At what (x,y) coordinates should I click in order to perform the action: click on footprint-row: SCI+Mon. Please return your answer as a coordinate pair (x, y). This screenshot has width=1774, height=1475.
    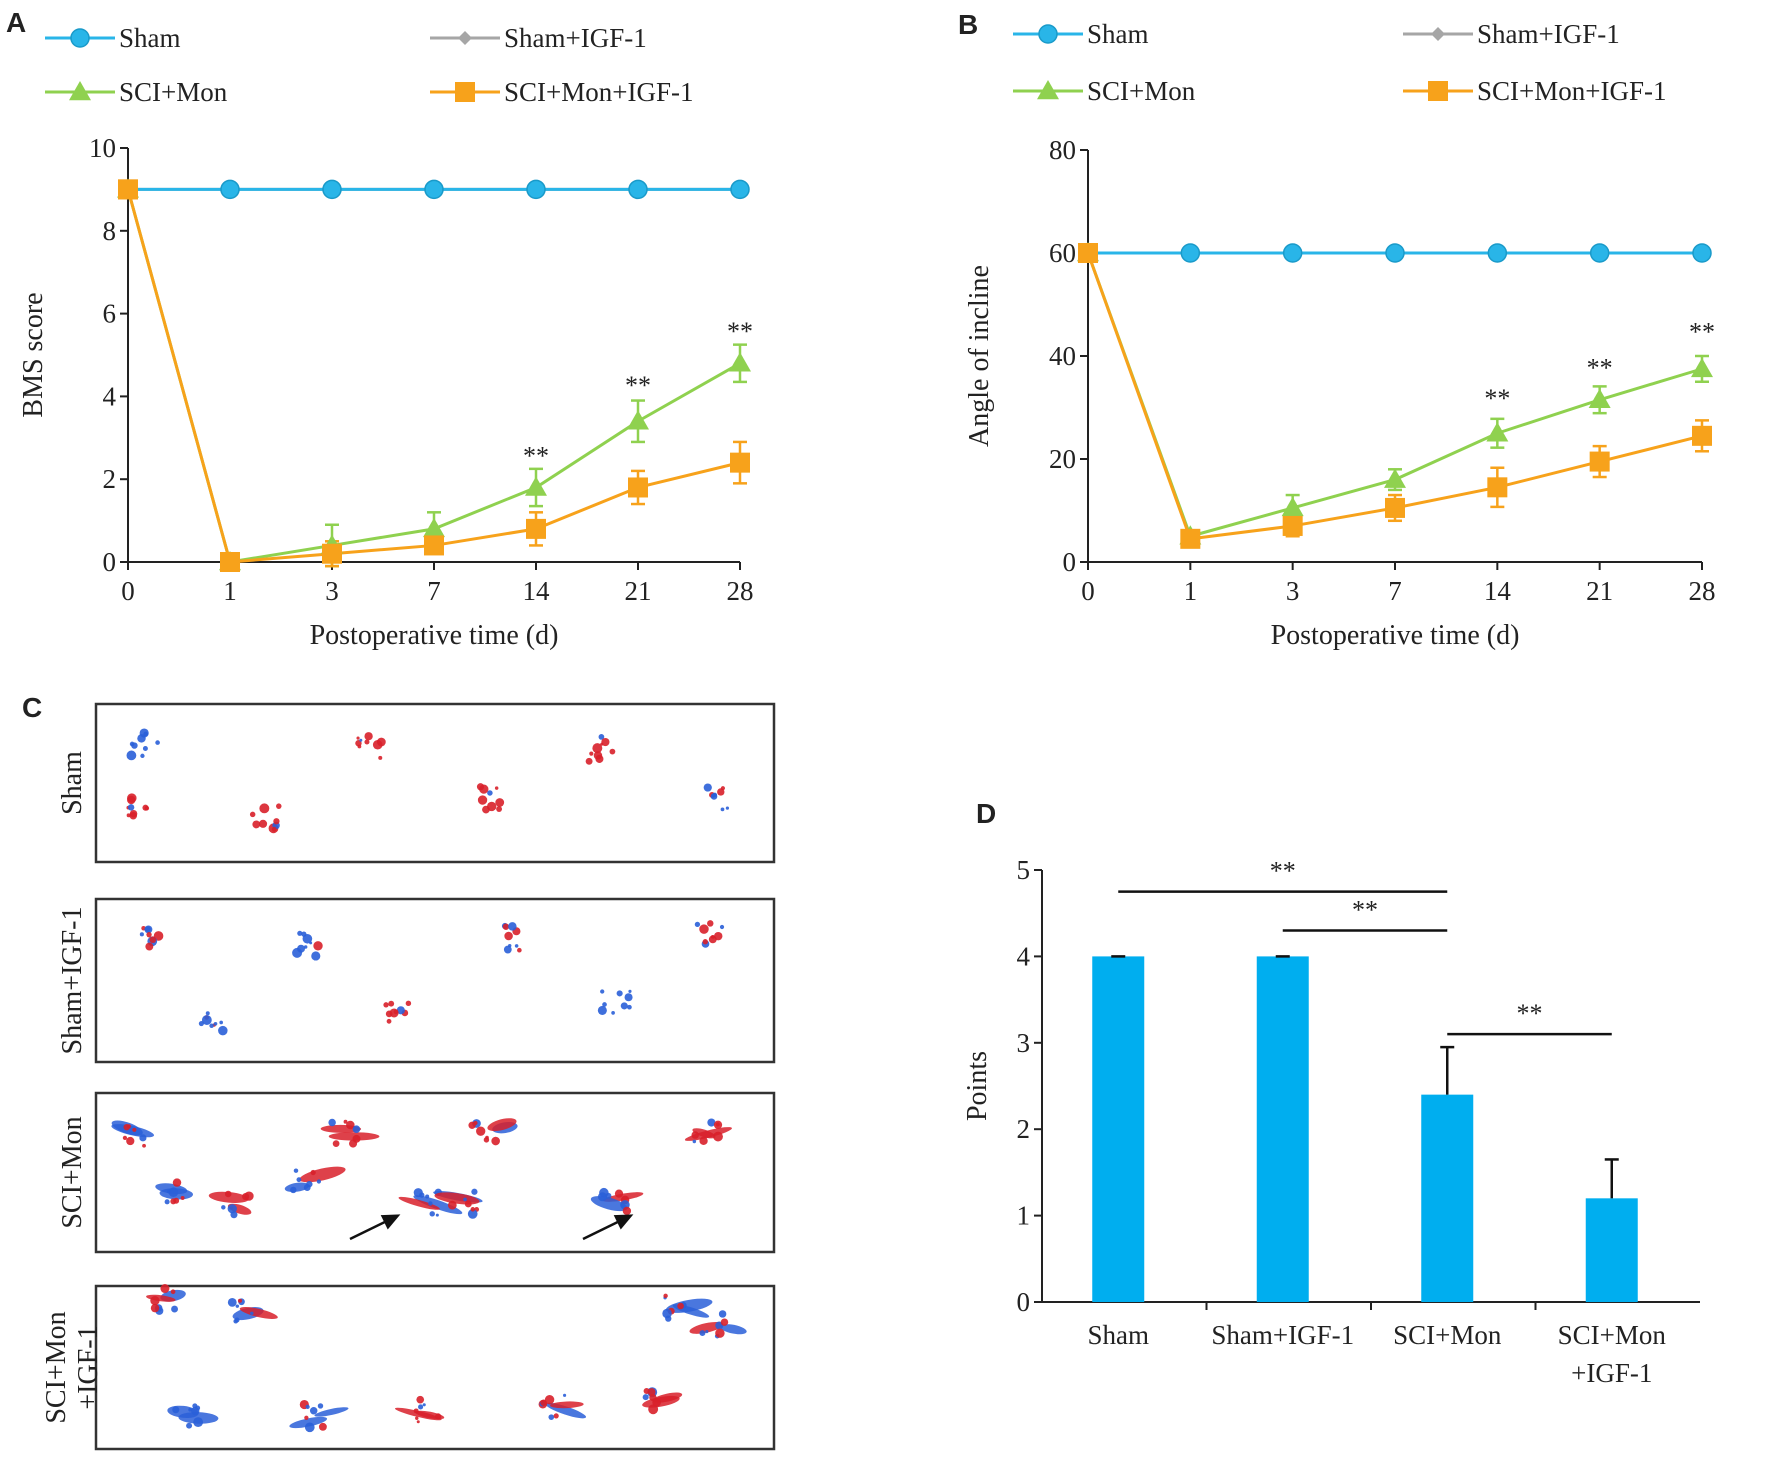
    Looking at the image, I should click on (416, 1172).